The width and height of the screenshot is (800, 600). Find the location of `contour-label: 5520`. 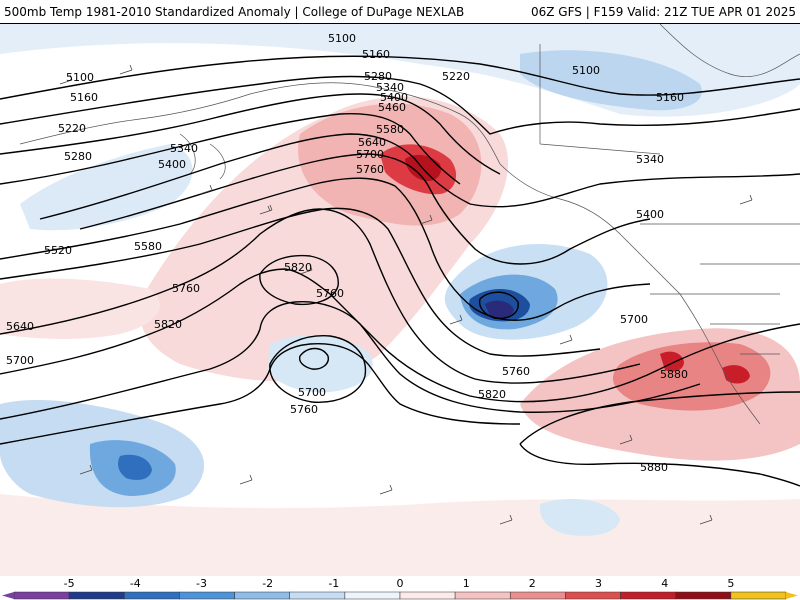

contour-label: 5520 is located at coordinates (58, 250).